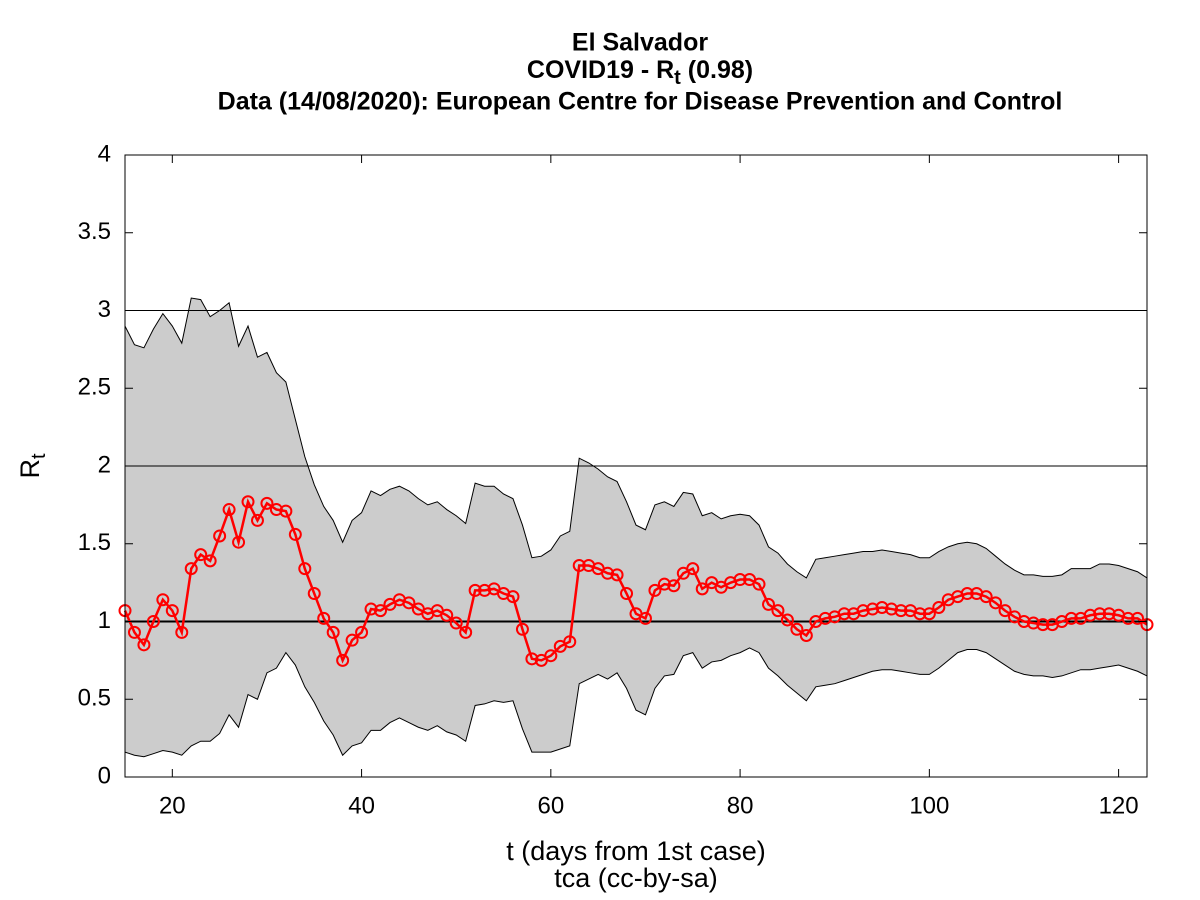 The height and width of the screenshot is (900, 1200). What do you see at coordinates (600, 70) in the screenshot?
I see `subtitle-part: COVID19 - R` at bounding box center [600, 70].